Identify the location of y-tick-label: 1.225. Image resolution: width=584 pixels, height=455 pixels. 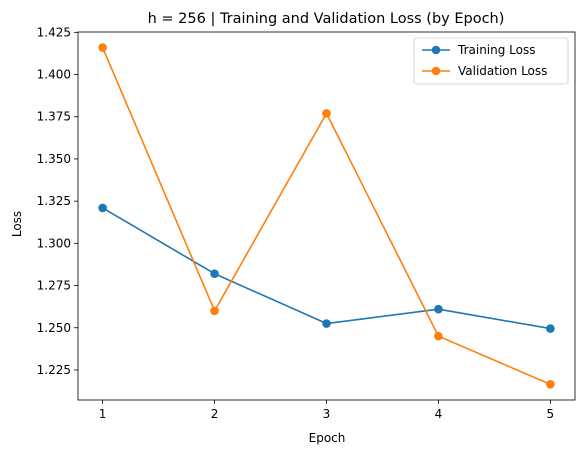
(54, 370).